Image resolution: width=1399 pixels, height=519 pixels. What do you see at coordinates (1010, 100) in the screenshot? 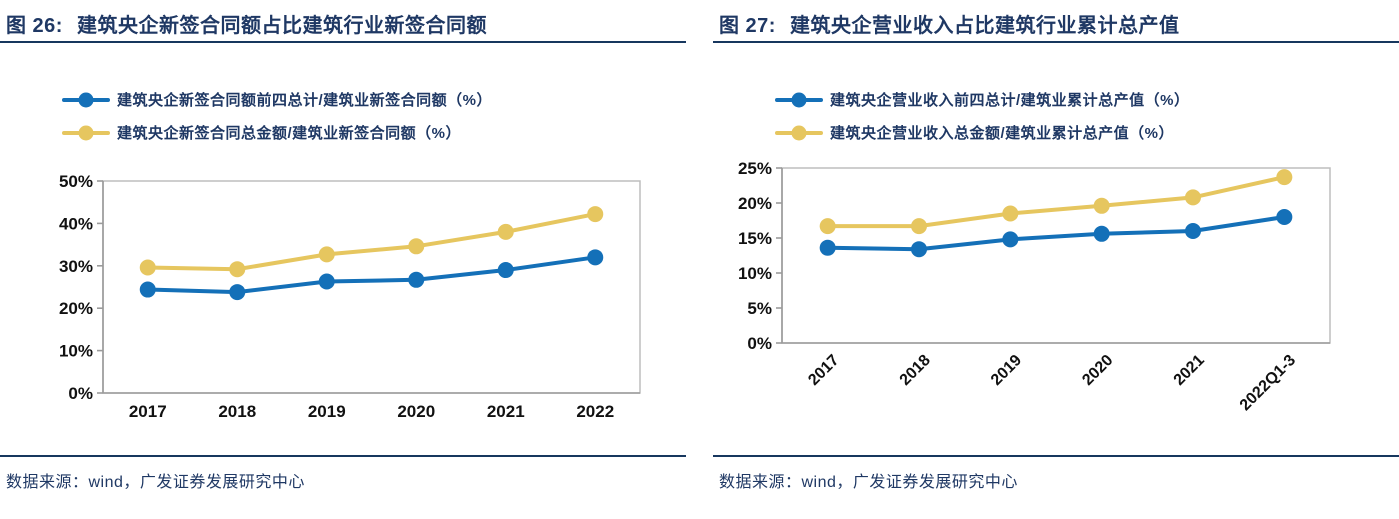
I see `legend-label: 建筑央企营业收入前四总计/建筑业累计总产值（%）` at bounding box center [1010, 100].